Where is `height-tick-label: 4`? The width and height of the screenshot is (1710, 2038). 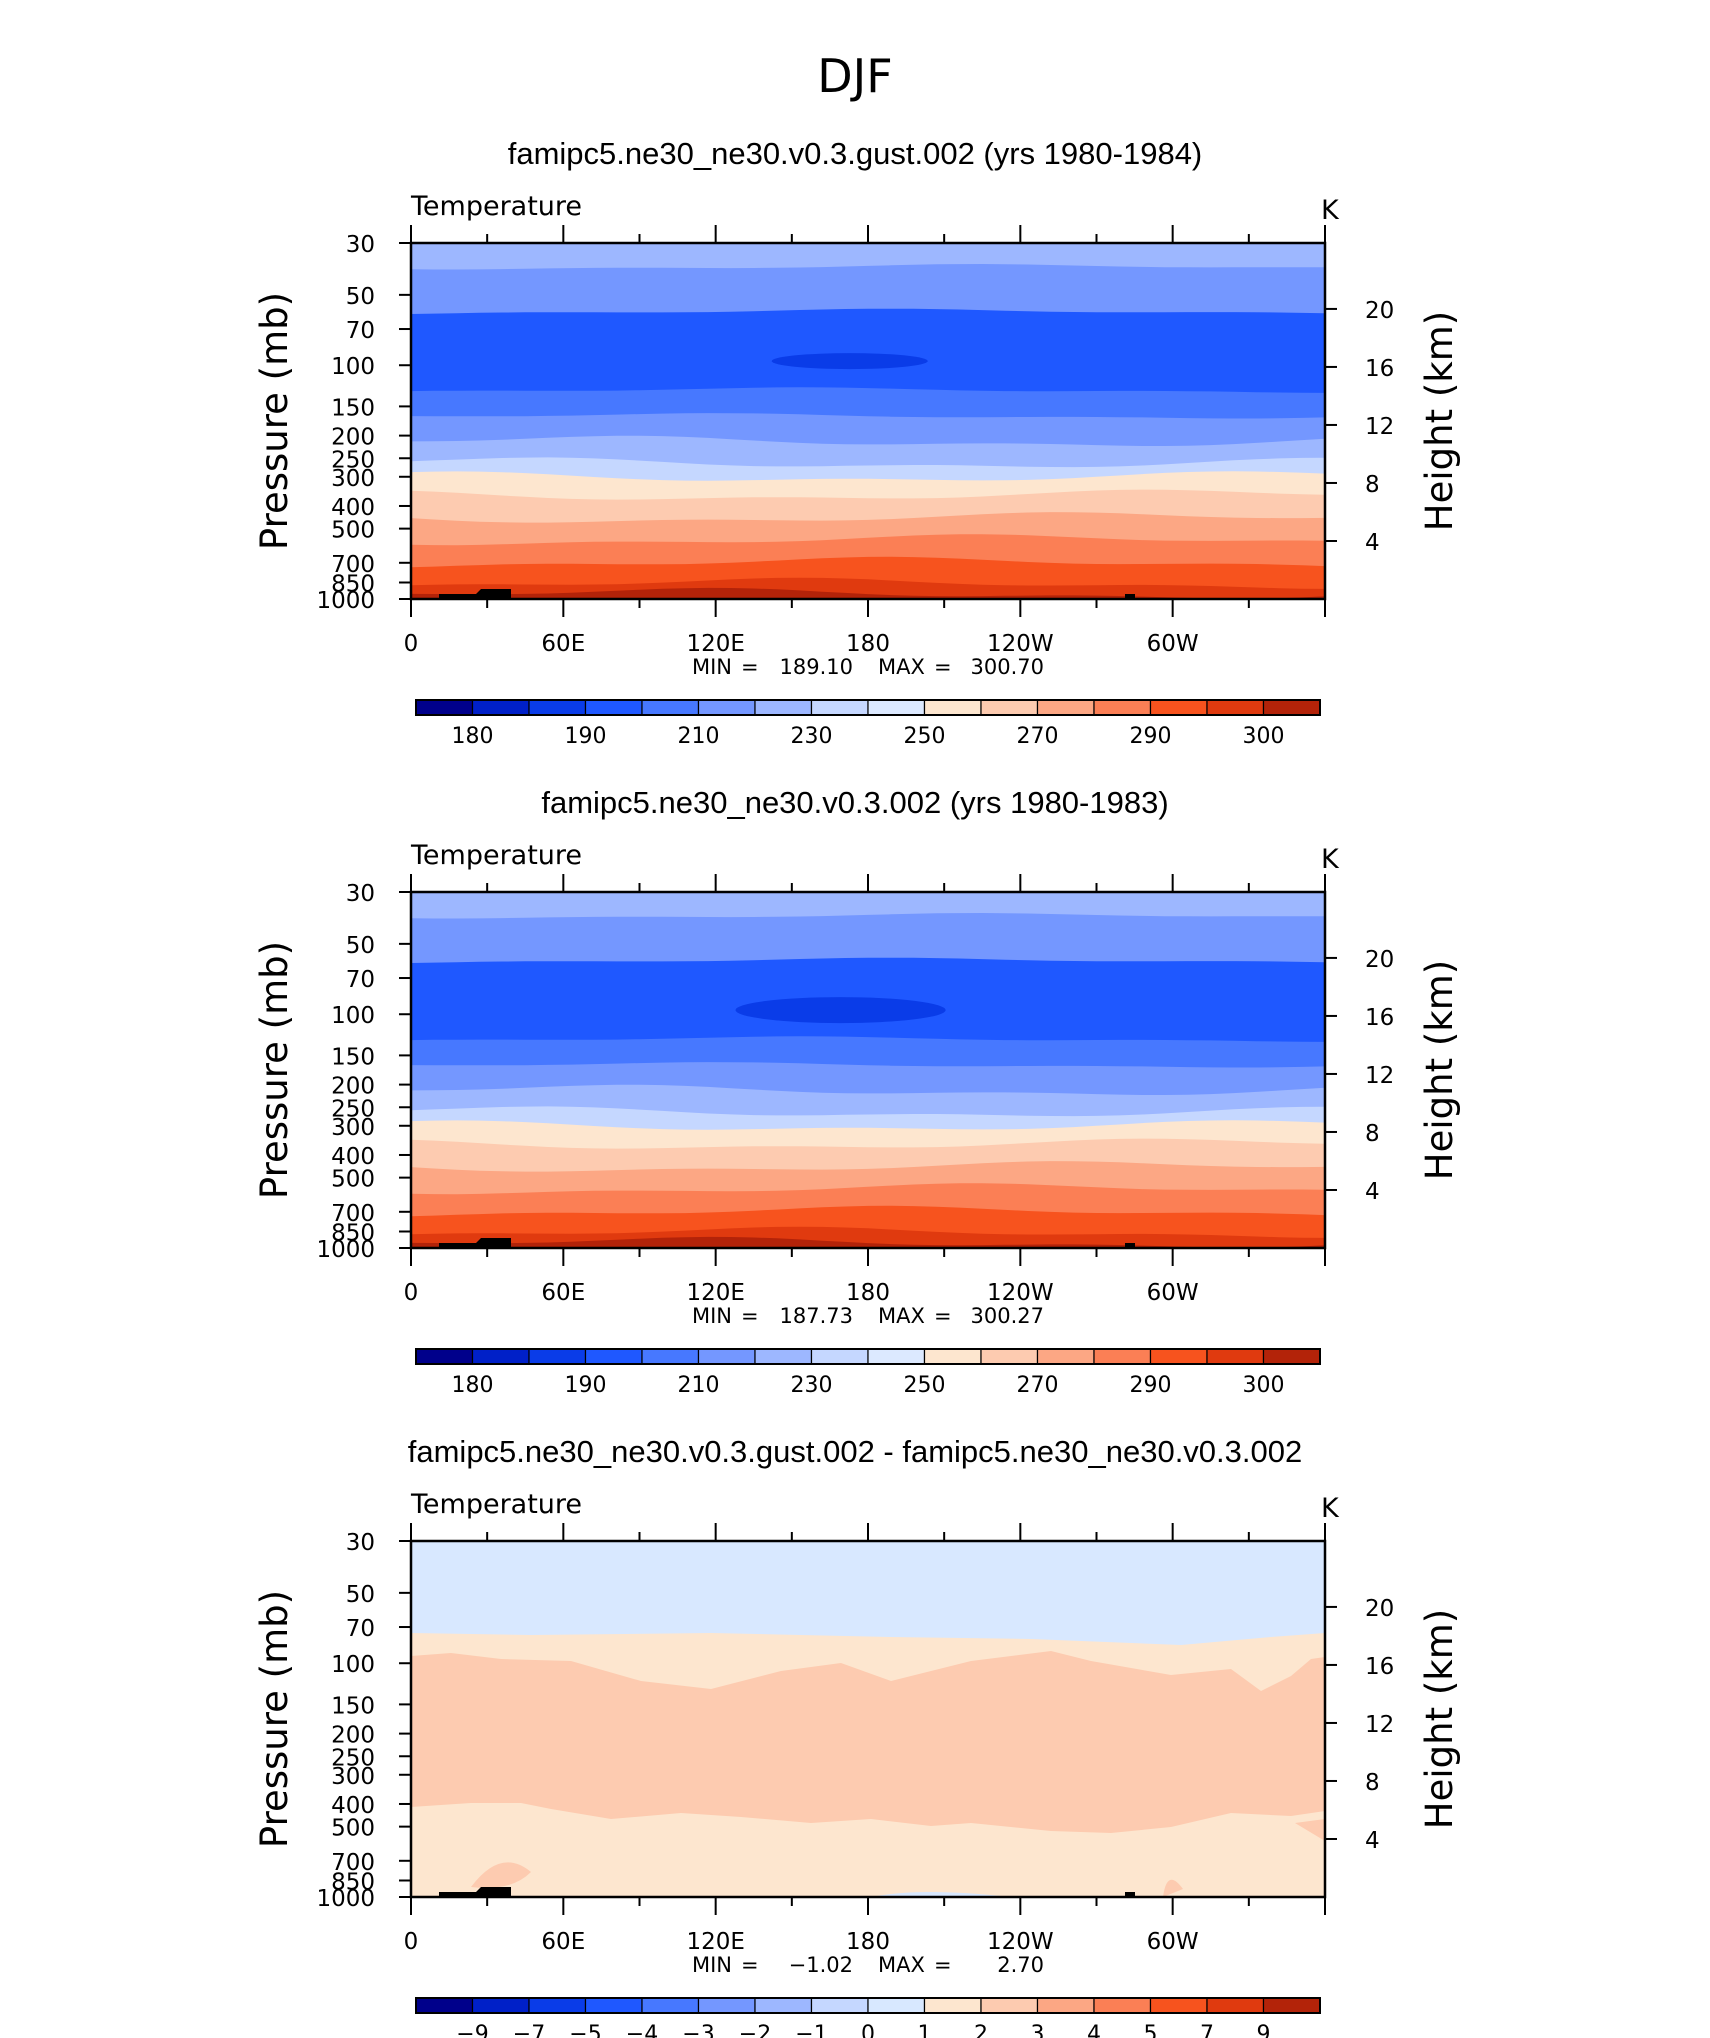 height-tick-label: 4 is located at coordinates (1372, 543).